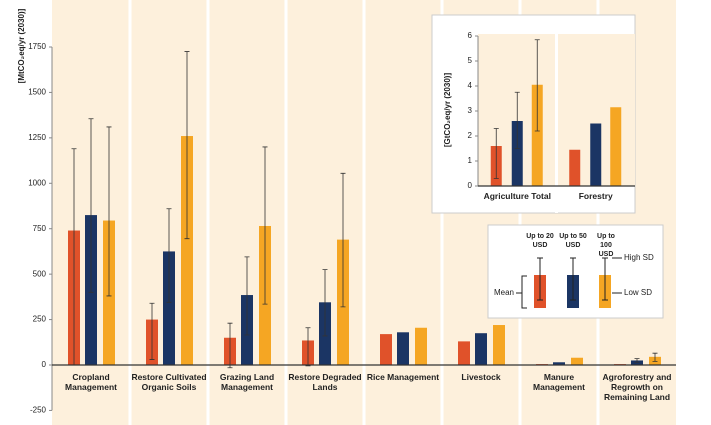  Describe the element at coordinates (470, 160) in the screenshot. I see `y-tick-label: 1` at that location.